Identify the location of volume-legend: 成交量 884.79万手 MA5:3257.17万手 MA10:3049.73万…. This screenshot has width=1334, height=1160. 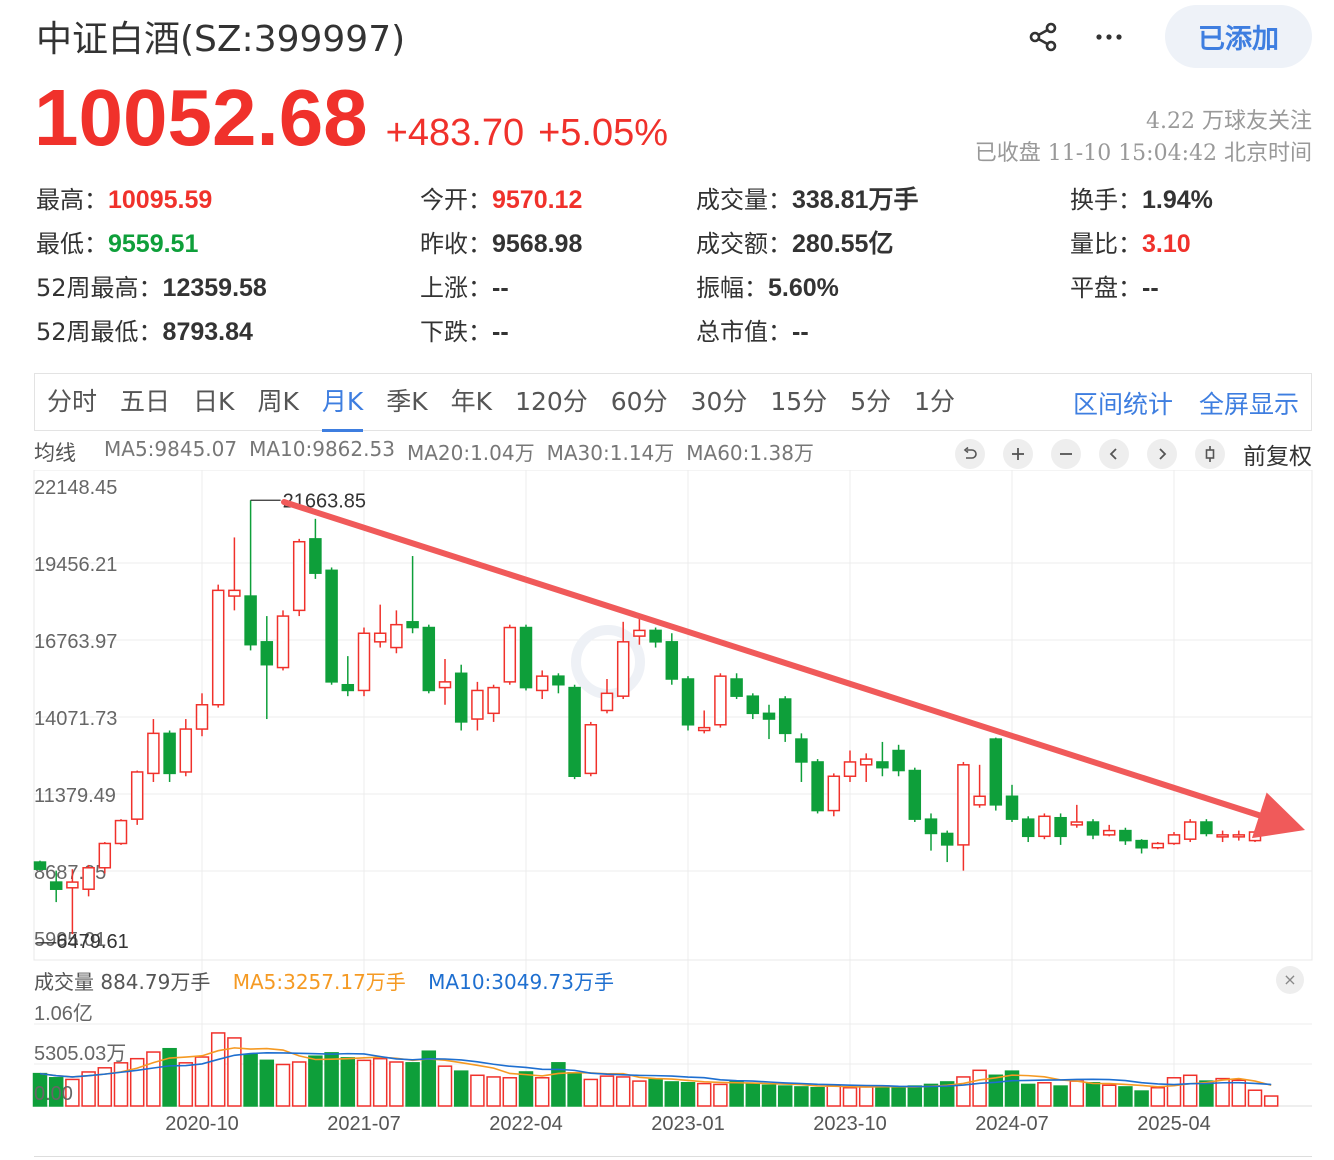
(673, 981).